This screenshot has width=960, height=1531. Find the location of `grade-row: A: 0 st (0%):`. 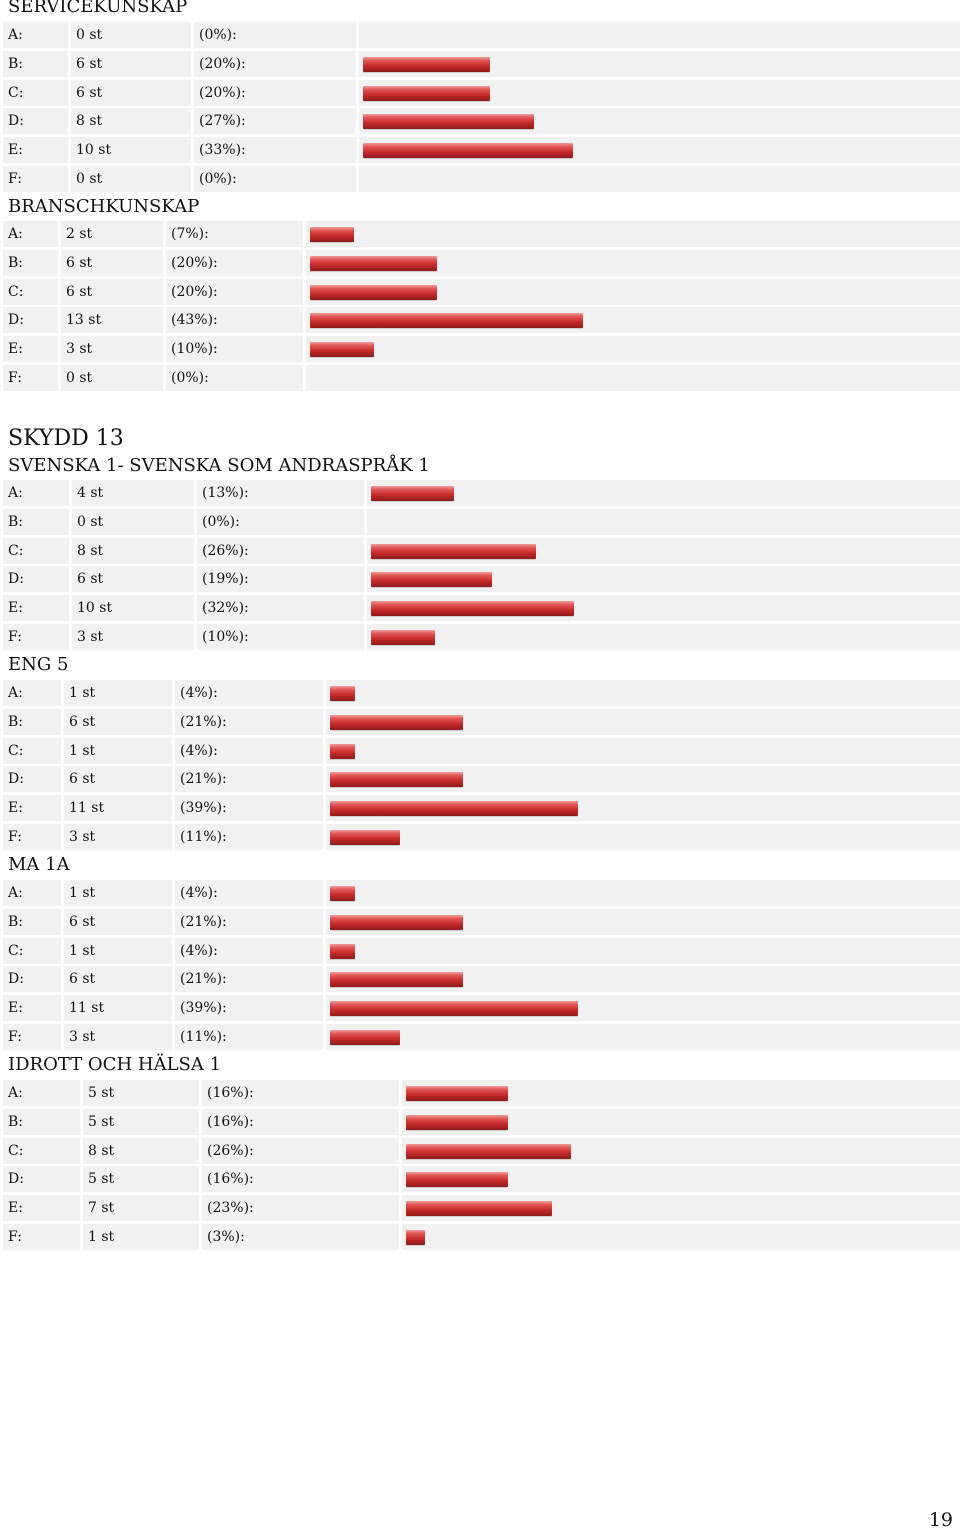

grade-row: A: 0 st (0%): is located at coordinates (481, 35).